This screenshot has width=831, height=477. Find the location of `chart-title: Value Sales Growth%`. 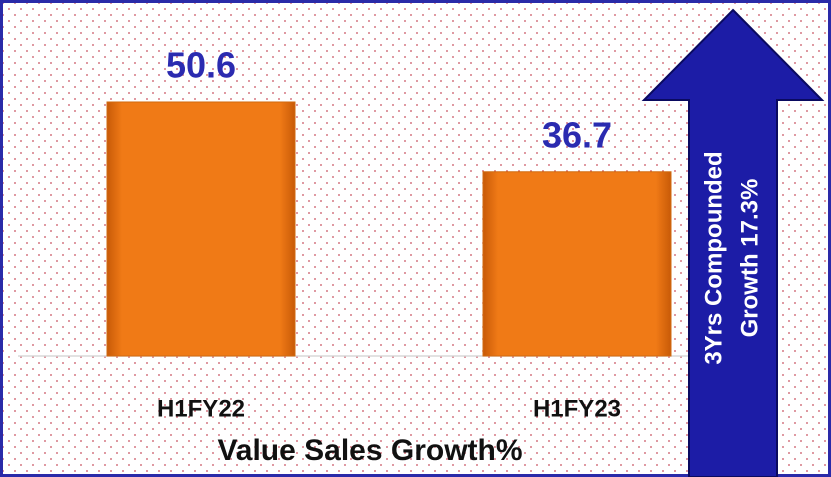

chart-title: Value Sales Growth% is located at coordinates (369, 450).